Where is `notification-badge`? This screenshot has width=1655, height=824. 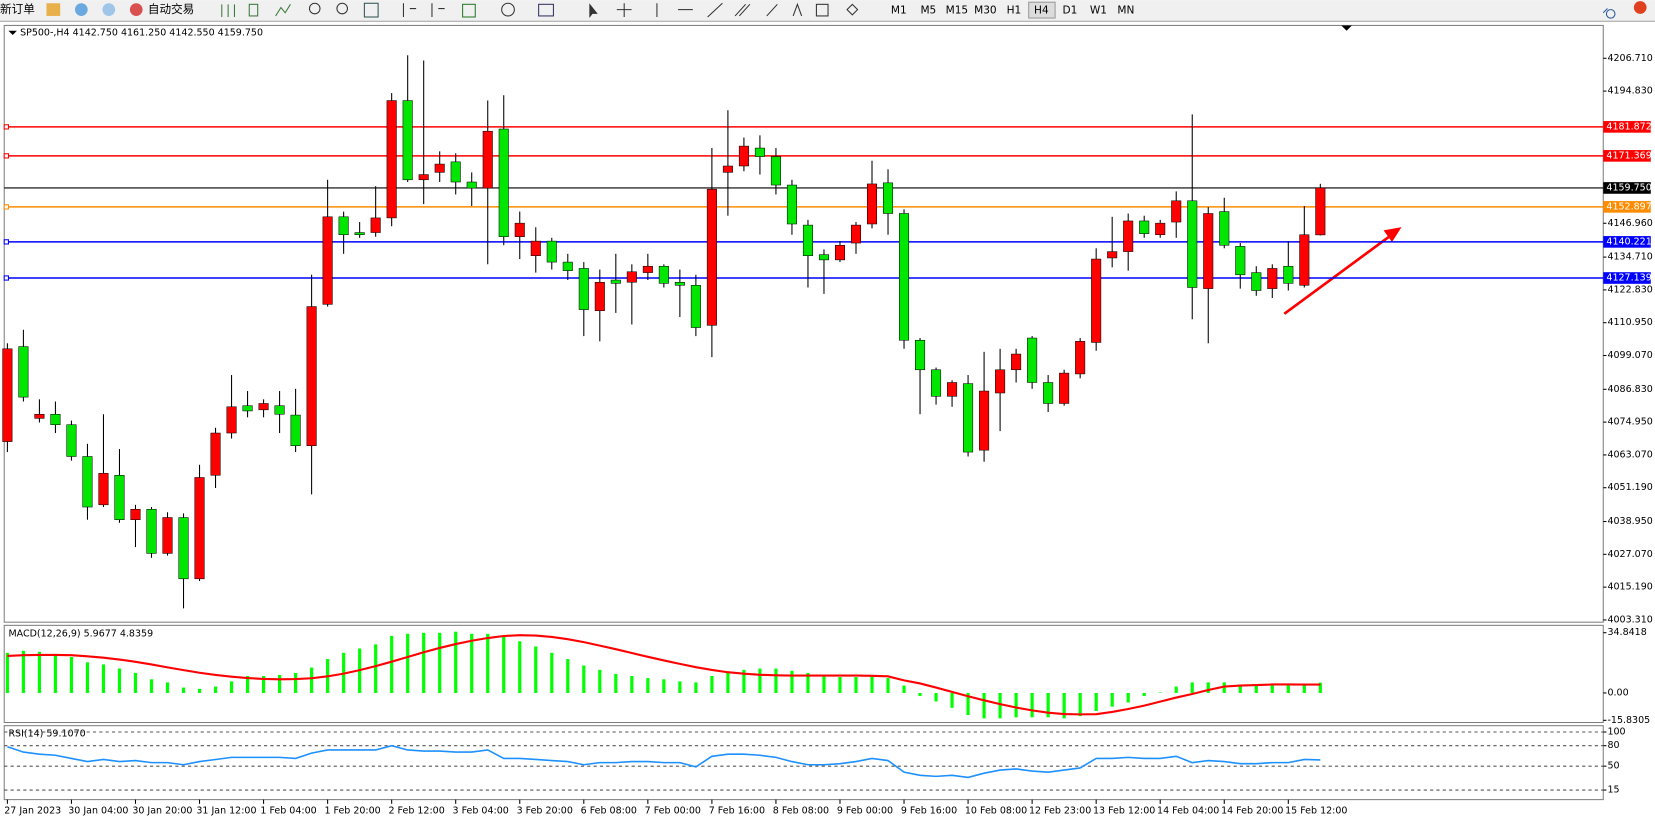
notification-badge is located at coordinates (1640, 7).